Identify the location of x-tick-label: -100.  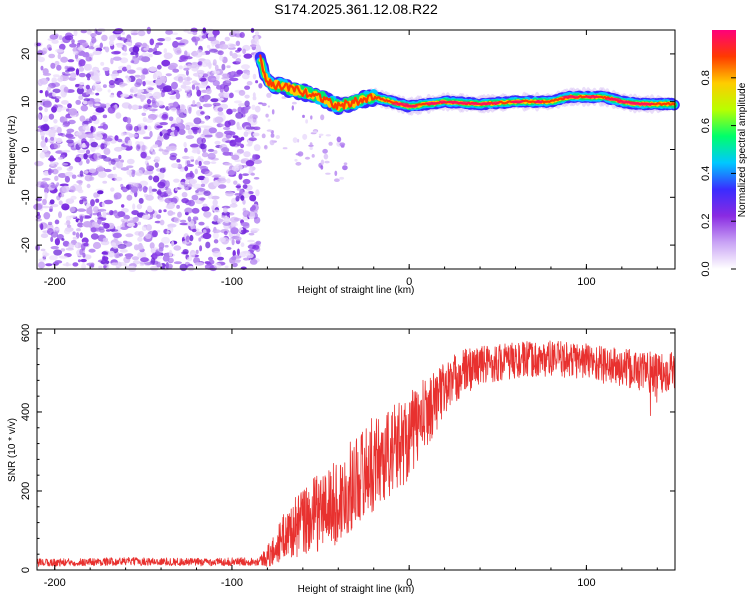
(232, 282).